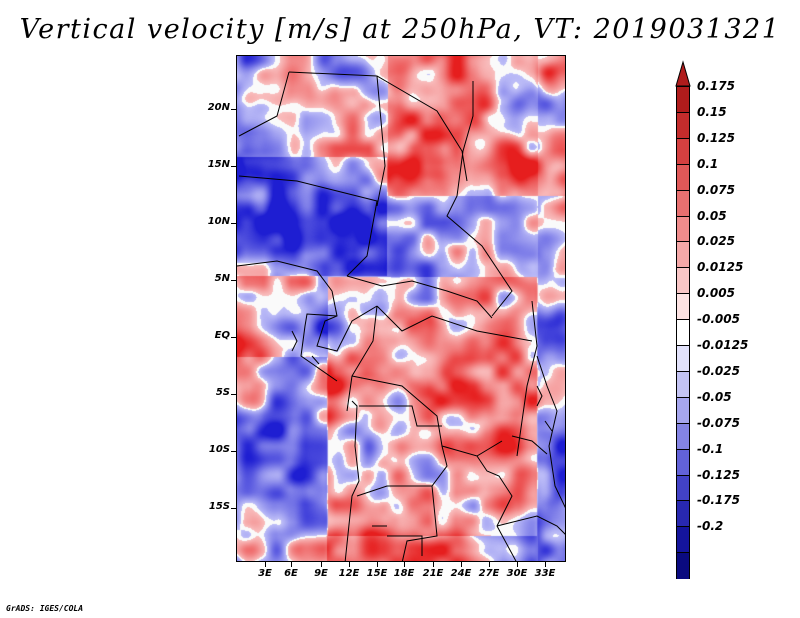 This screenshot has height=618, width=800. I want to click on colorbar-label: -0.0125, so click(723, 345).